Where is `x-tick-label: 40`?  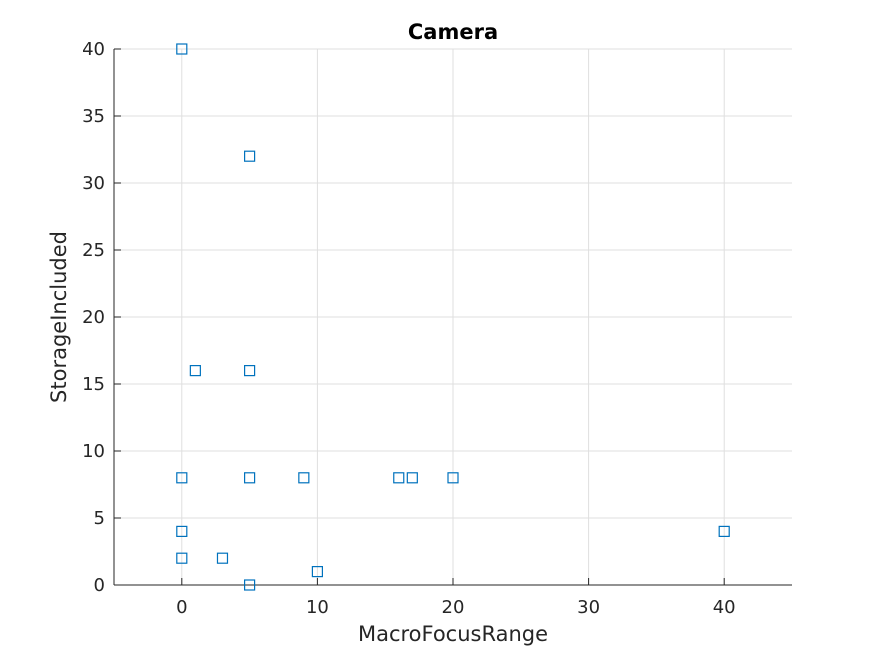 x-tick-label: 40 is located at coordinates (724, 607).